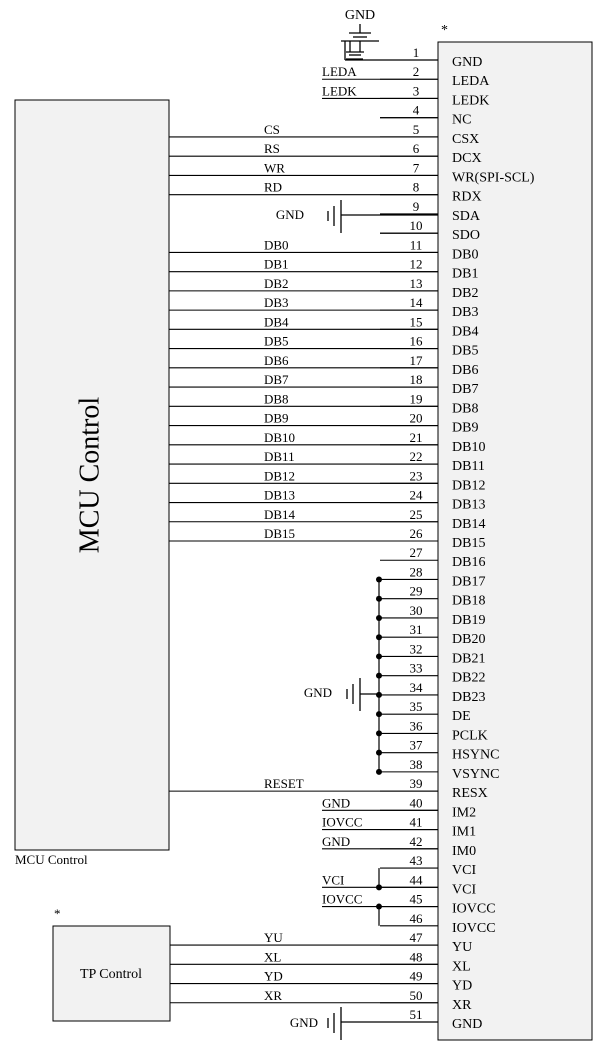  What do you see at coordinates (416, 783) in the screenshot?
I see `pin-number: 39` at bounding box center [416, 783].